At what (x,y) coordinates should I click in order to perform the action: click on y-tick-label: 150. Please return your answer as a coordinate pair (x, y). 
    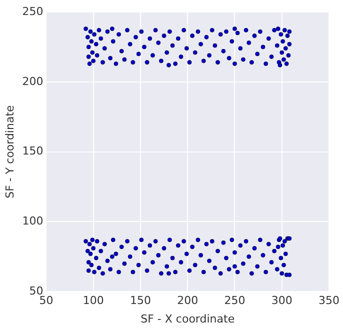
    Looking at the image, I should click on (33, 151).